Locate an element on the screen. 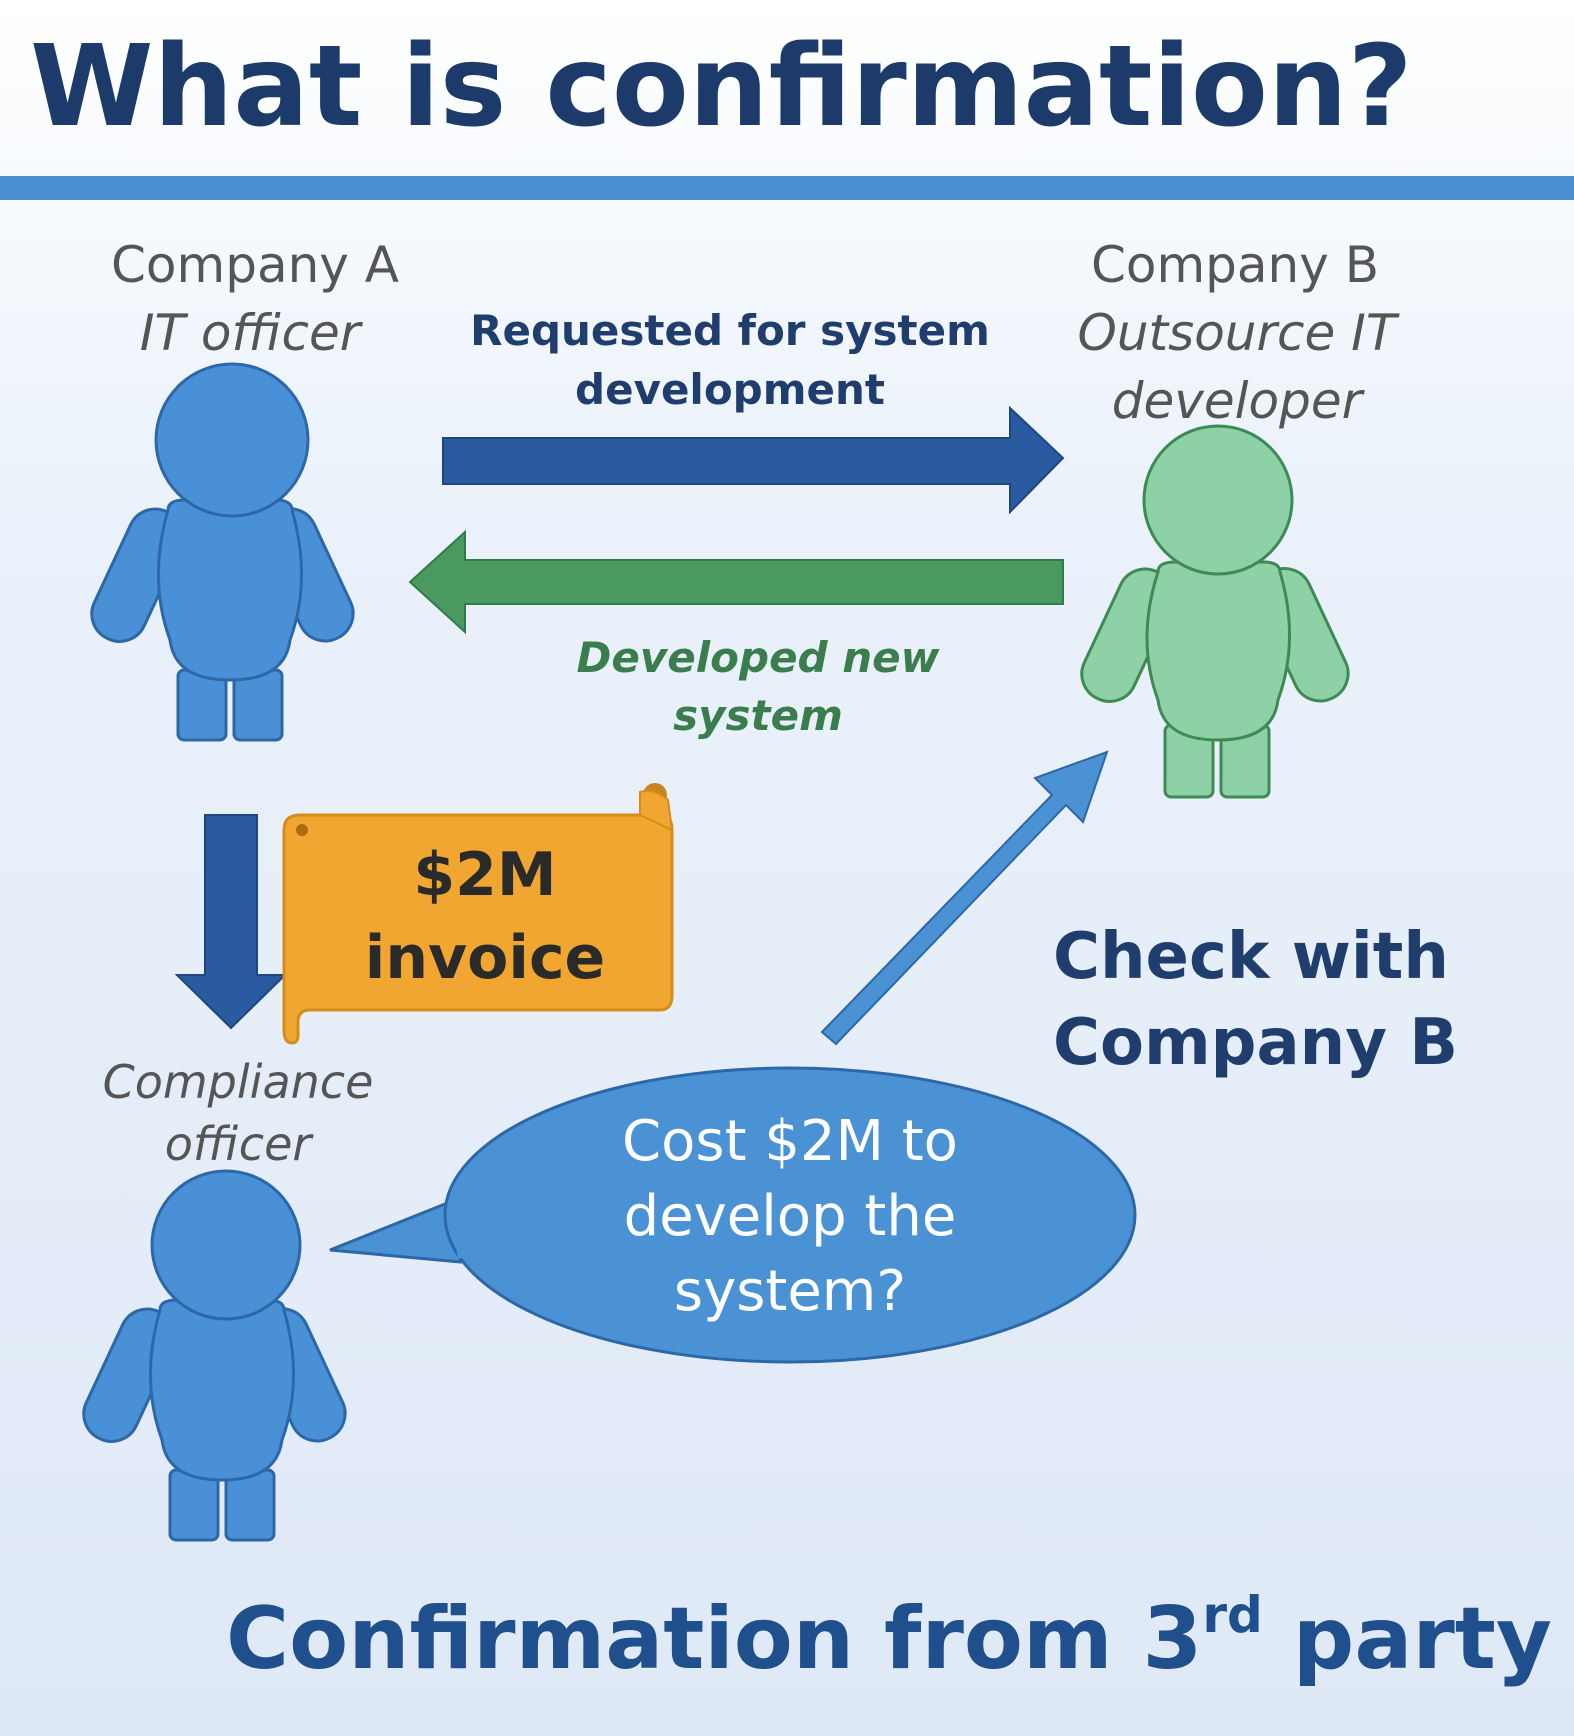 Image resolution: width=1574 pixels, height=1736 pixels. speech-text-line1: Cost $2M to is located at coordinates (790, 1141).